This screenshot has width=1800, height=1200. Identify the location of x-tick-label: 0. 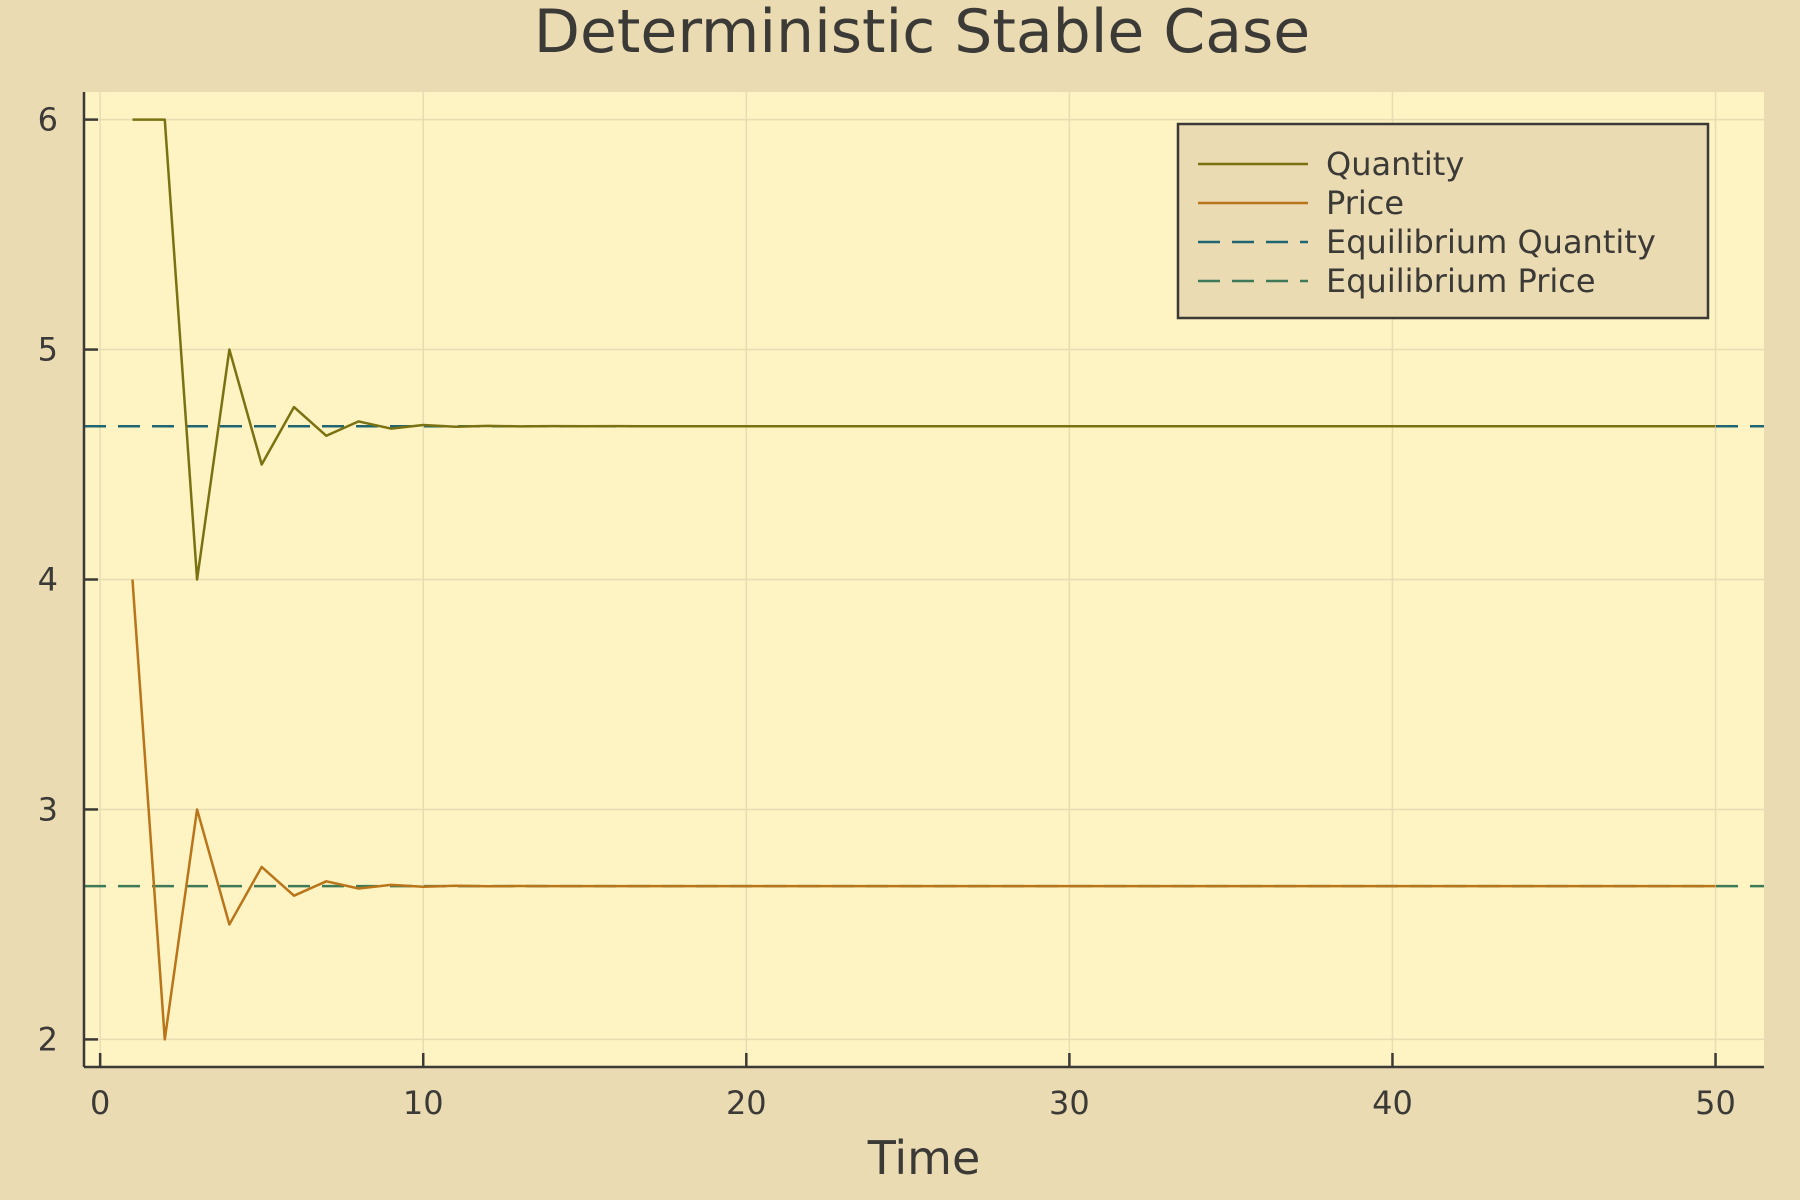
(100, 1103).